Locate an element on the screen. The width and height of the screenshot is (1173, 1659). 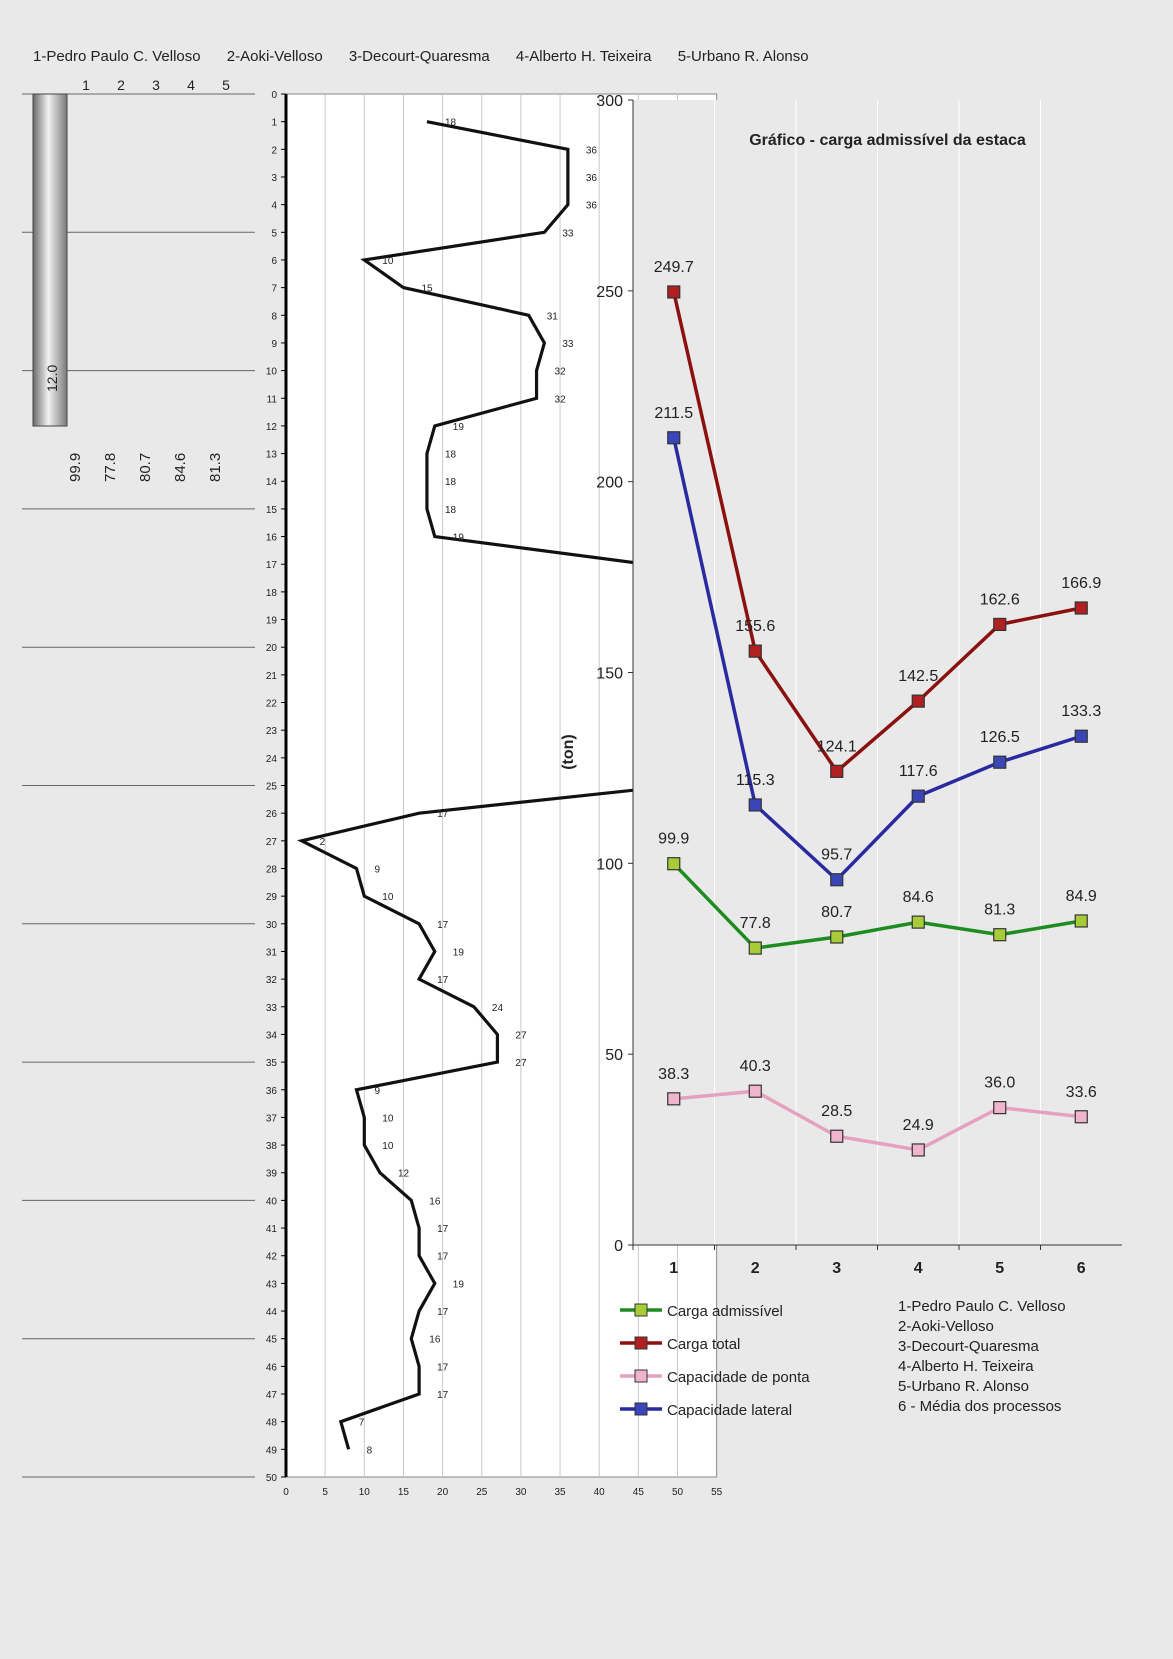
spt-data-label: 9 is located at coordinates (377, 869).